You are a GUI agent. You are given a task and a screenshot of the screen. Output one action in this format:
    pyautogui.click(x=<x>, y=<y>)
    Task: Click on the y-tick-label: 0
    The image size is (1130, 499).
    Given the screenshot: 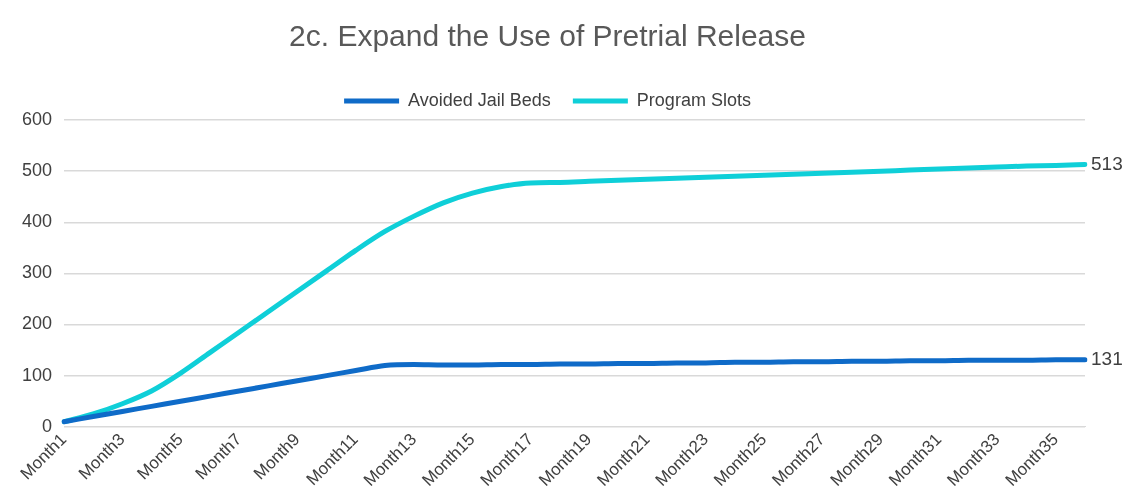 What is the action you would take?
    pyautogui.click(x=47, y=425)
    